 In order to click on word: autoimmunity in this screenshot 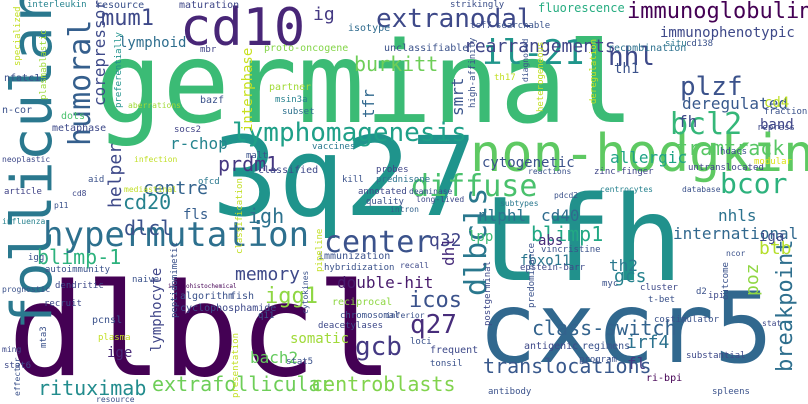, I will do `click(78, 270)`.